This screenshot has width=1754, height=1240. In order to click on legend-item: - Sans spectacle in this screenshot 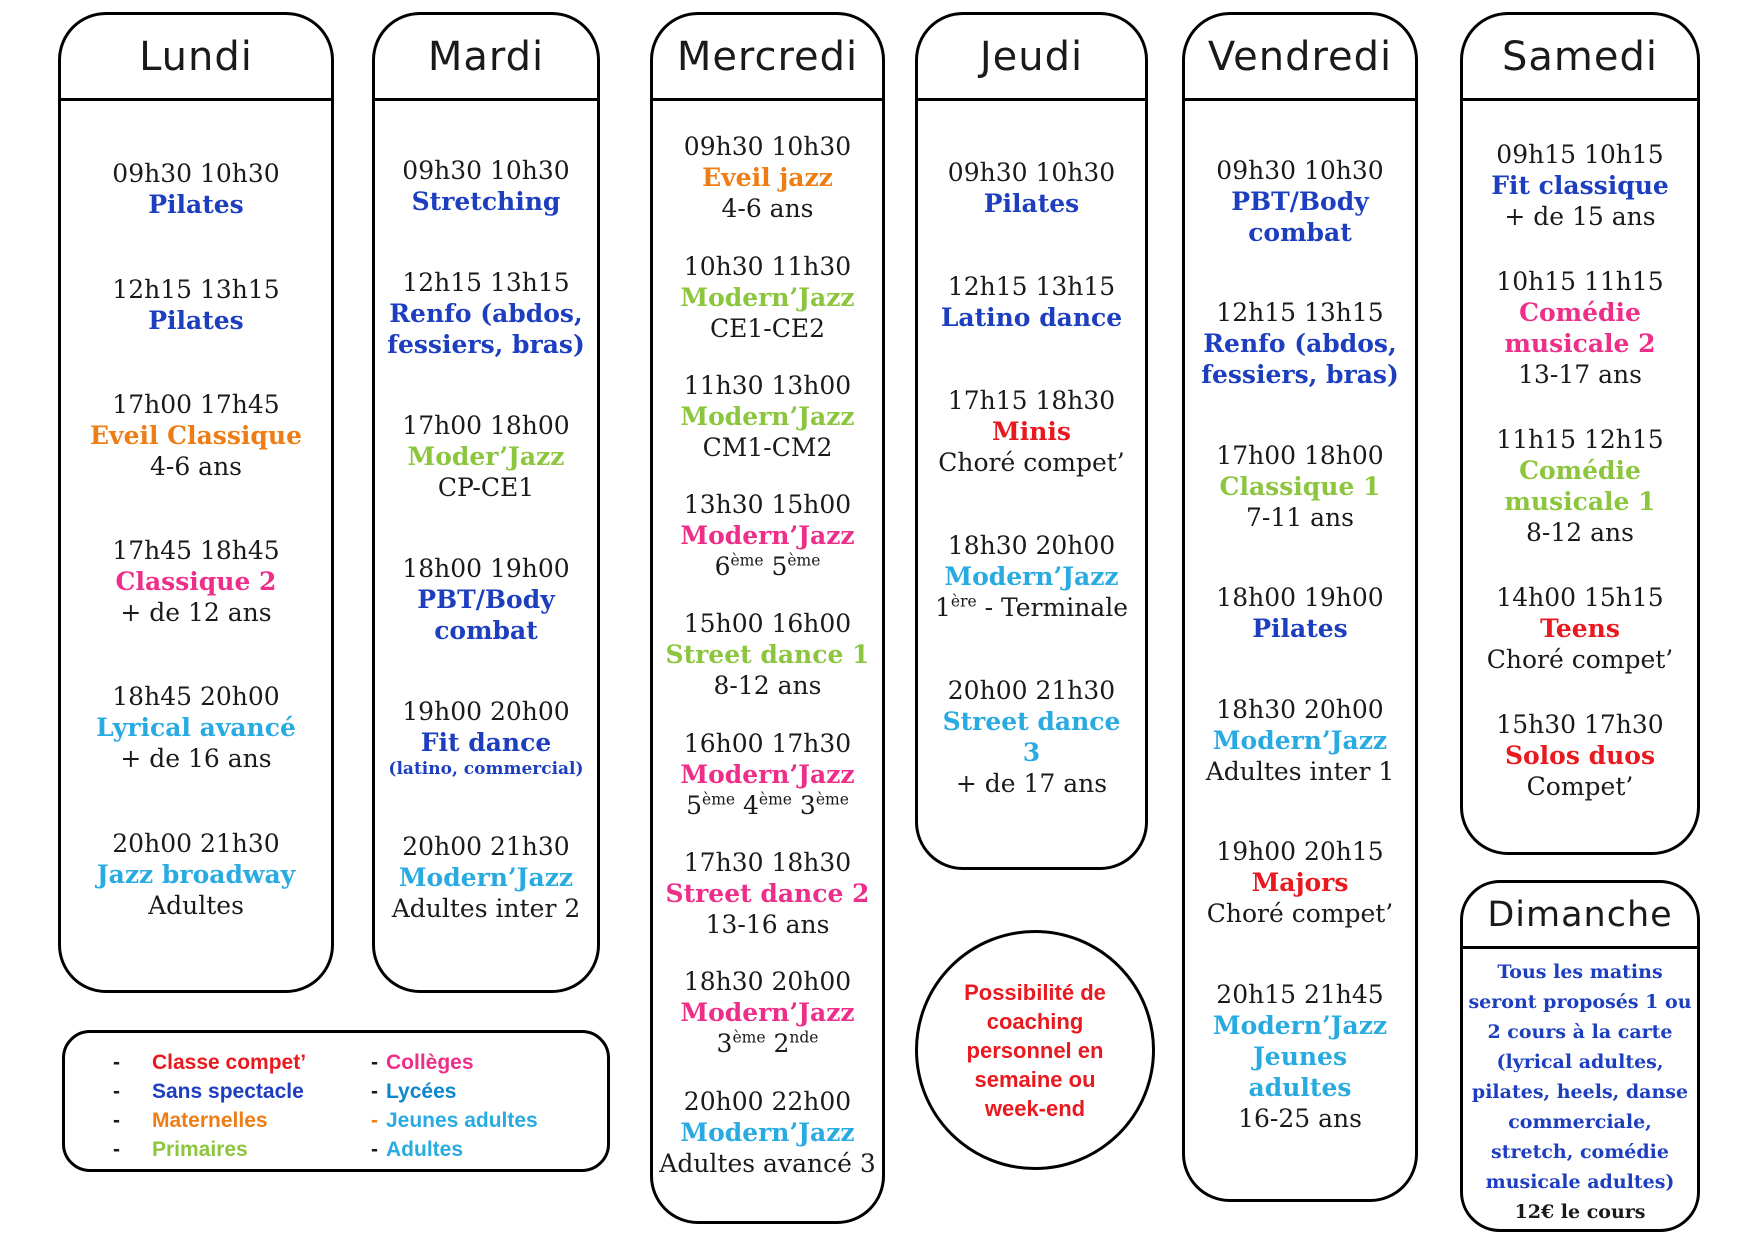, I will do `click(242, 1091)`.